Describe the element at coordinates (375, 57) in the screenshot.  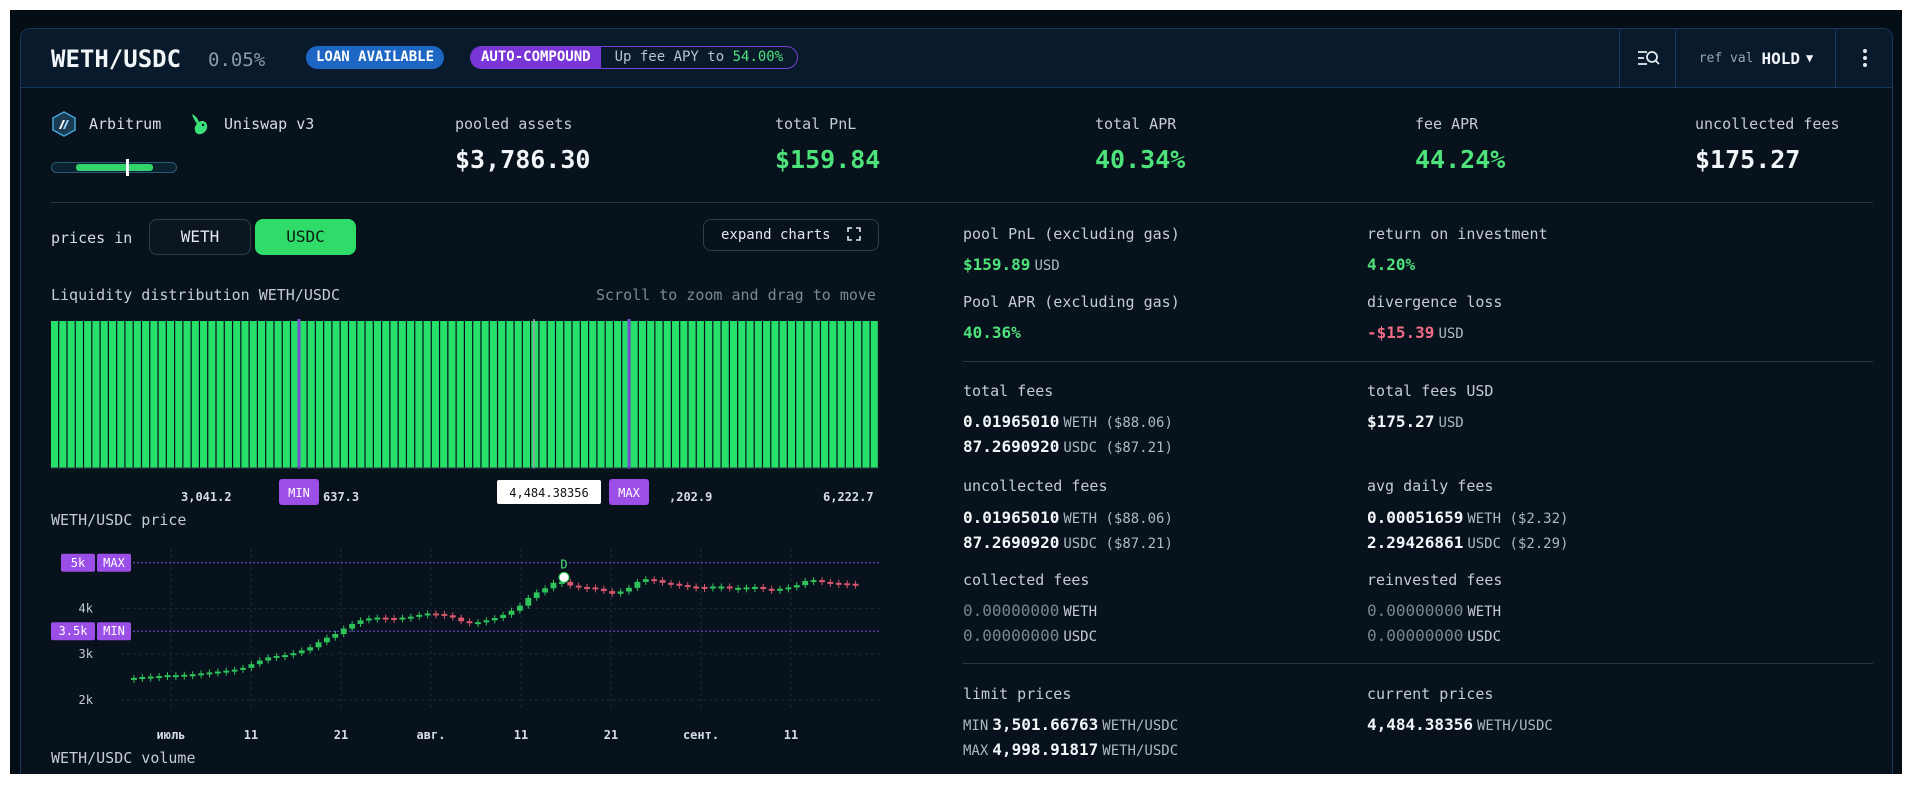
I see `loan-available-badge: LOAN AVAILABLE` at that location.